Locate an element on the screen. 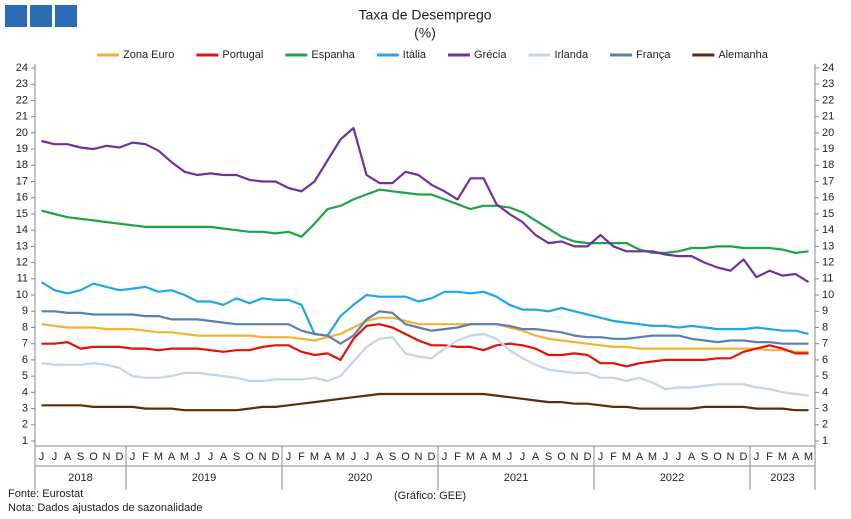 The image size is (851, 519). y-tick-label: 18 is located at coordinates (22, 165).